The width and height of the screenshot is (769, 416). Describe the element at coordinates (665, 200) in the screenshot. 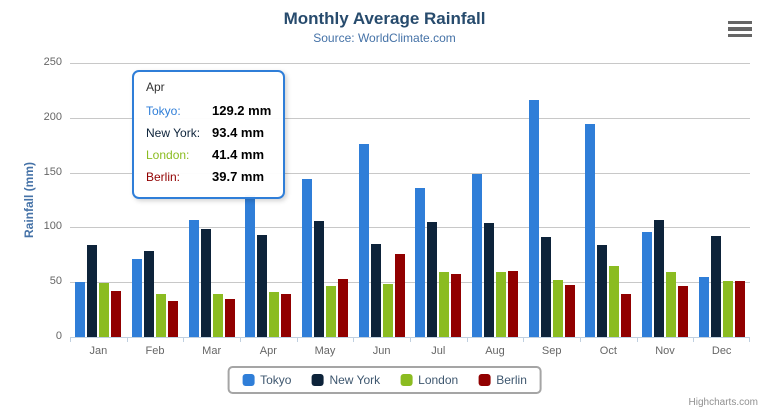

I see `bar-group-nov` at that location.